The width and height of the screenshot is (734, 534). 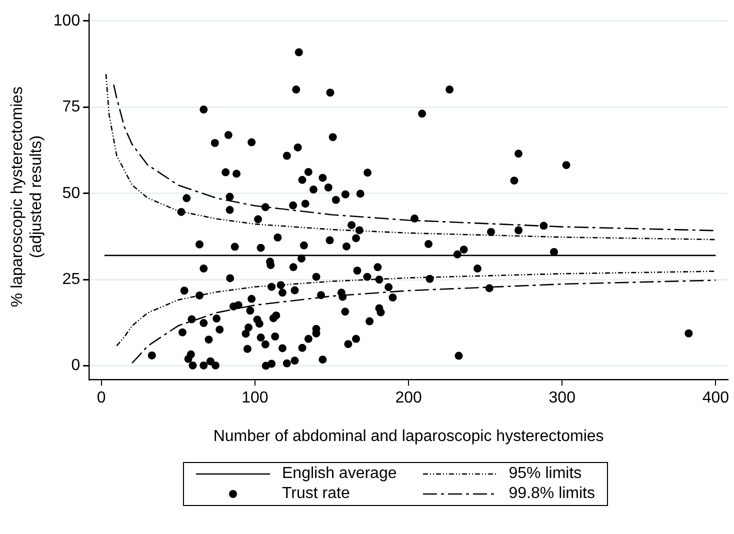 What do you see at coordinates (551, 494) in the screenshot?
I see `legend-label: 99.8% limits` at bounding box center [551, 494].